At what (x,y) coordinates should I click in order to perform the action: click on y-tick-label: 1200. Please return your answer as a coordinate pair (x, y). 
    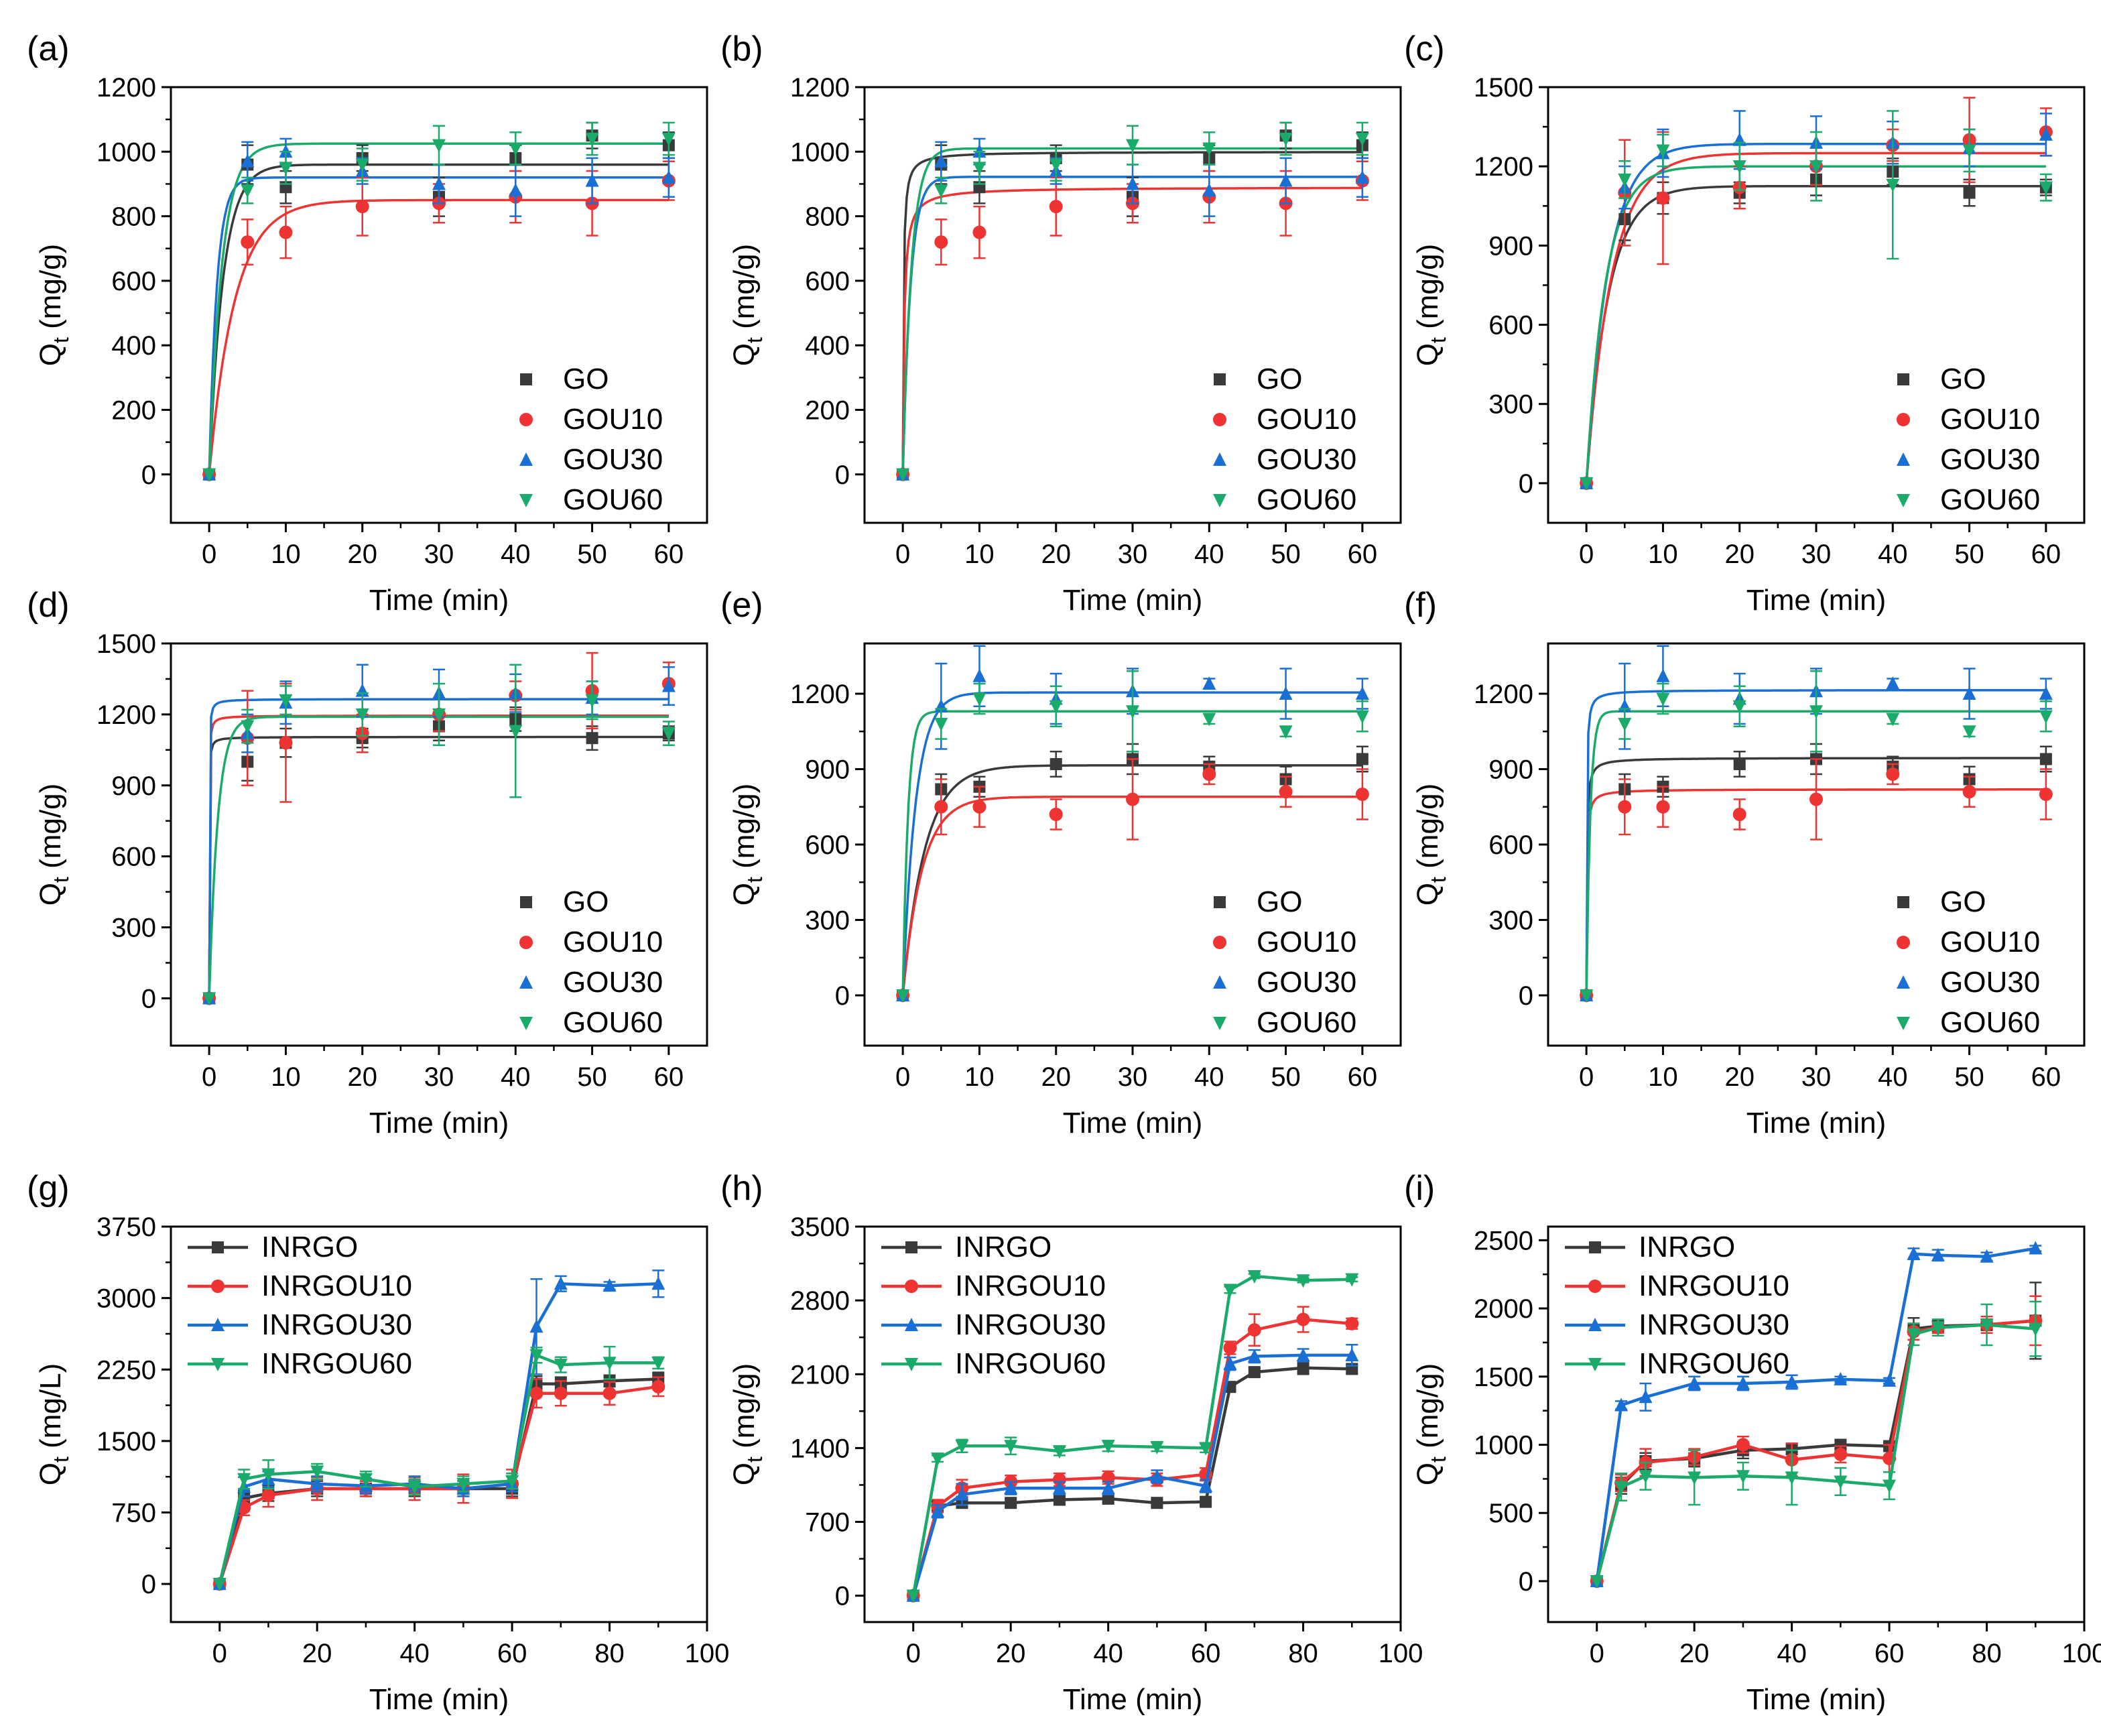
    Looking at the image, I should click on (820, 694).